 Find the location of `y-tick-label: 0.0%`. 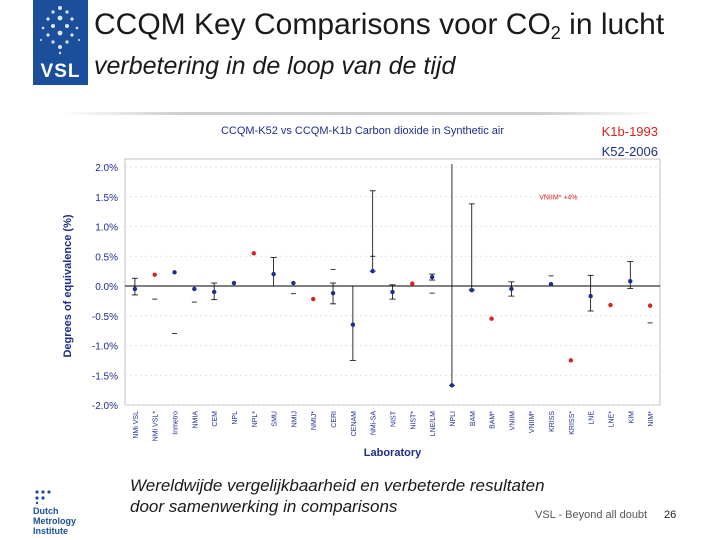

y-tick-label: 0.0% is located at coordinates (106, 287).